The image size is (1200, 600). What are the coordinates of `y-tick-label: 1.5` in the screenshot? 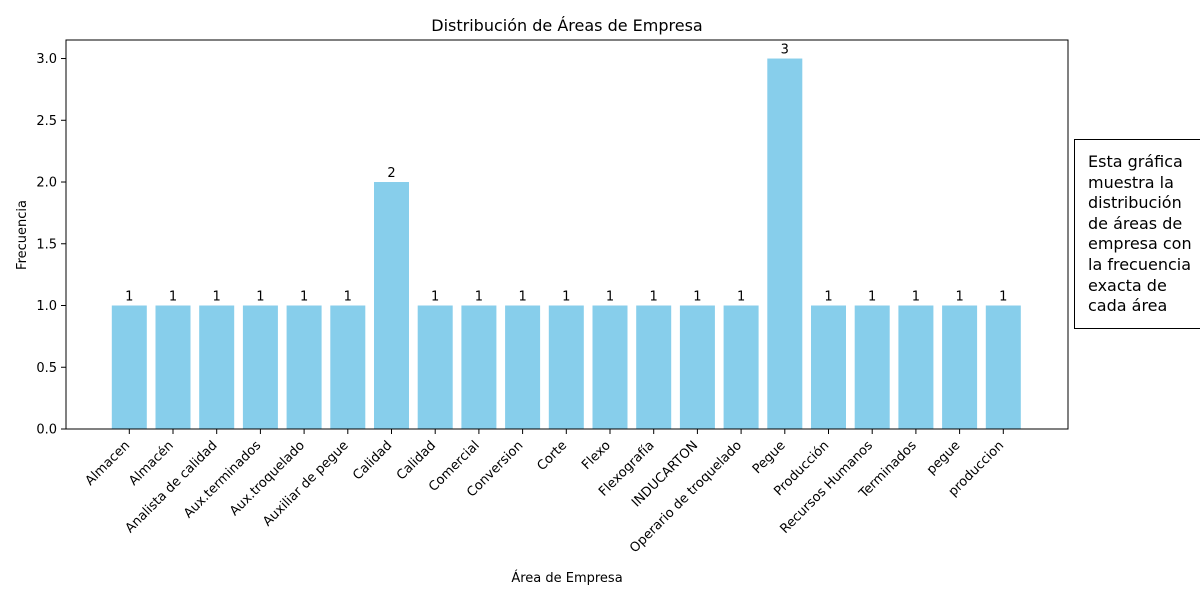 It's located at (46, 244).